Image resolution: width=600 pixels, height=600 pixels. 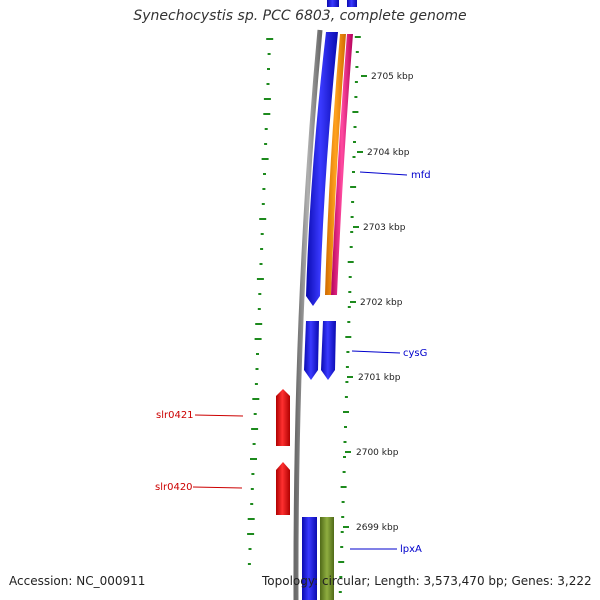 What do you see at coordinates (411, 549) in the screenshot?
I see `gene-label-lpxA: lpxA` at bounding box center [411, 549].